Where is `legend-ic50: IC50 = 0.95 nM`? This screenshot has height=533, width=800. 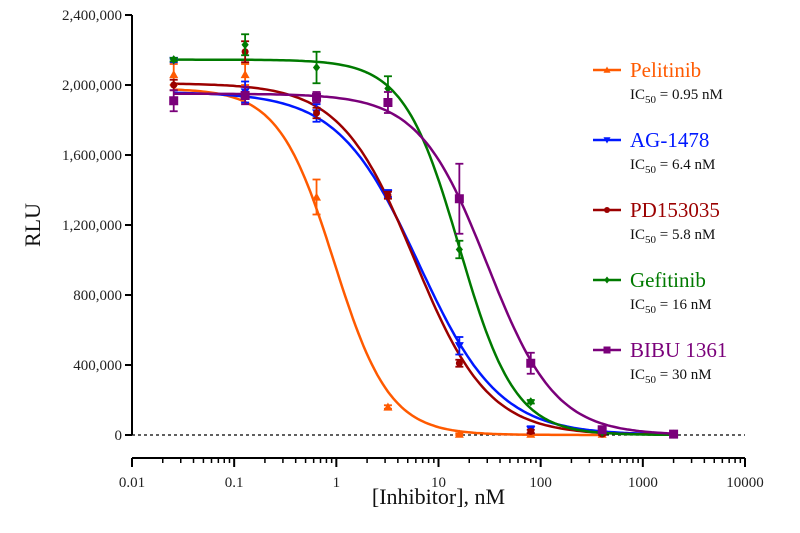 legend-ic50: IC50 = 0.95 nM is located at coordinates (676, 96).